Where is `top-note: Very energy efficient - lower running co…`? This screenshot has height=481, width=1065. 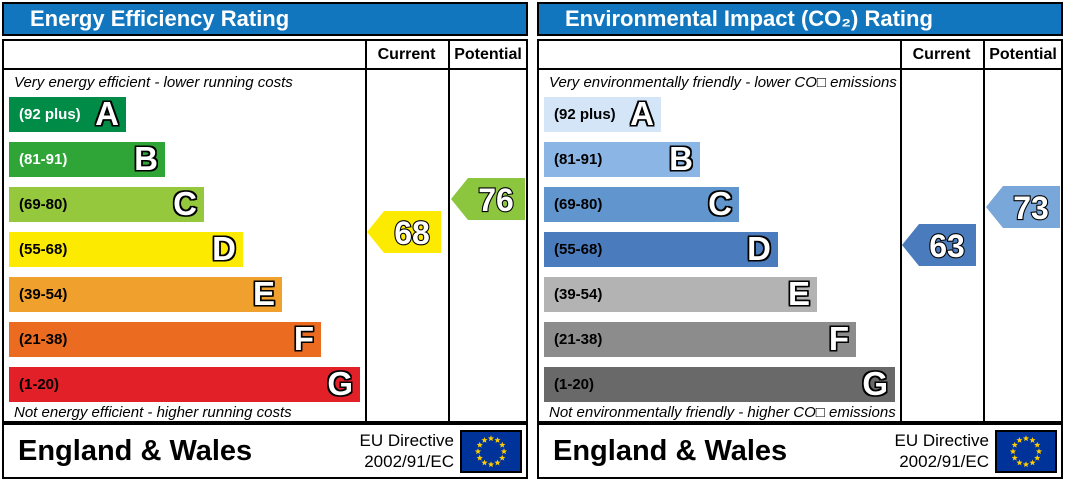 top-note: Very energy efficient - lower running co… is located at coordinates (153, 82).